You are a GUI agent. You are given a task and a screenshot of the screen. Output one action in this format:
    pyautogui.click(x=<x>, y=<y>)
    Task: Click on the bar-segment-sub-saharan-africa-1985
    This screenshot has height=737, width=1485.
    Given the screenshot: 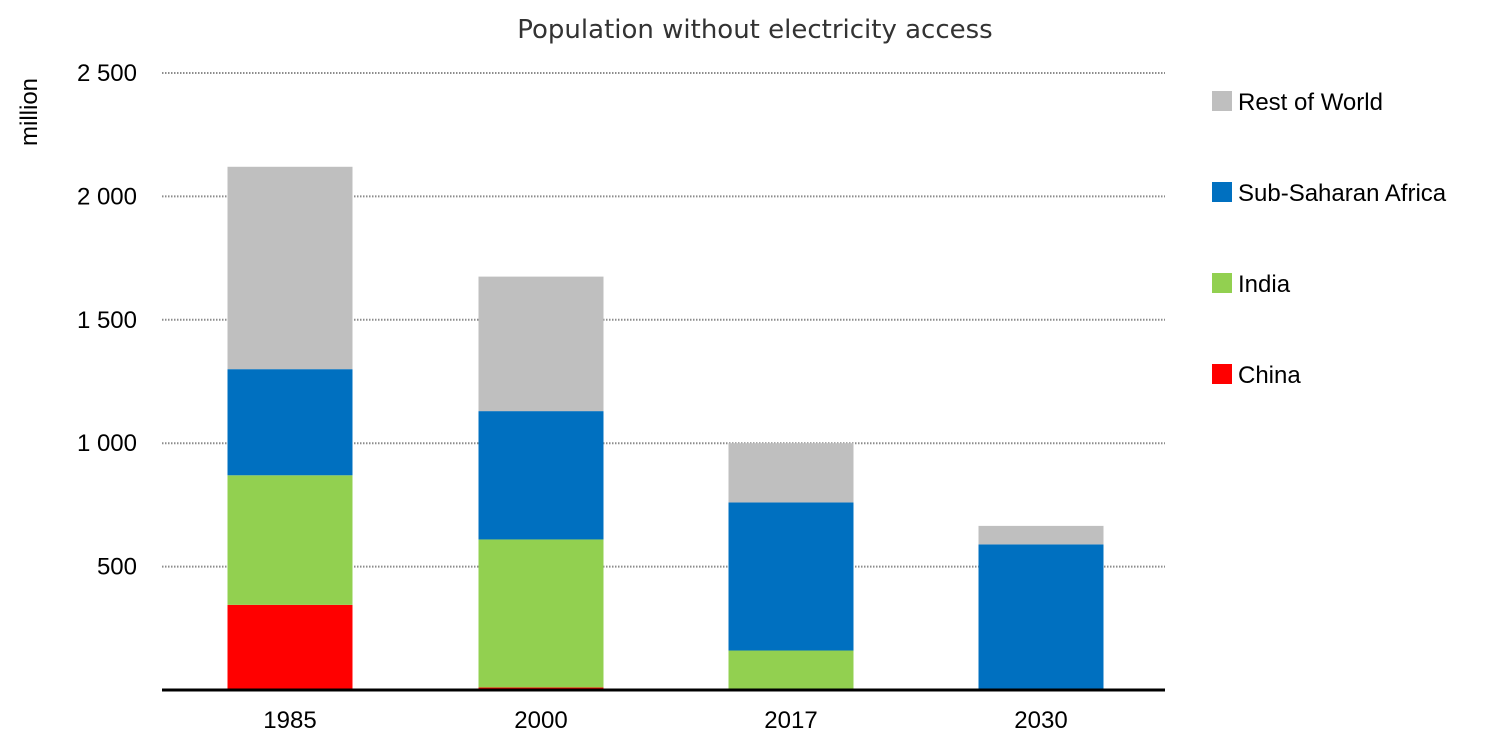 What is the action you would take?
    pyautogui.click(x=290, y=422)
    